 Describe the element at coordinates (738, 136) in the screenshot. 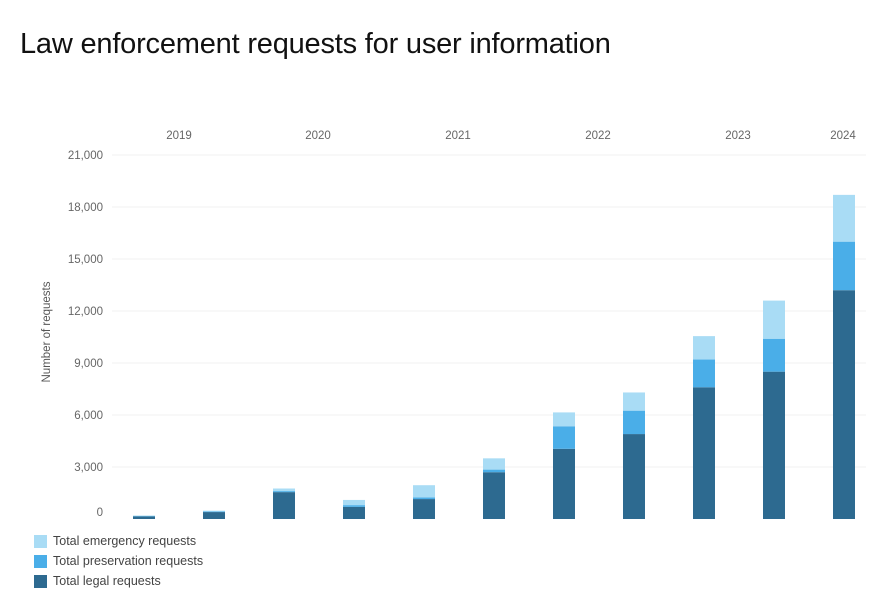

I see `year-label: 2023` at that location.